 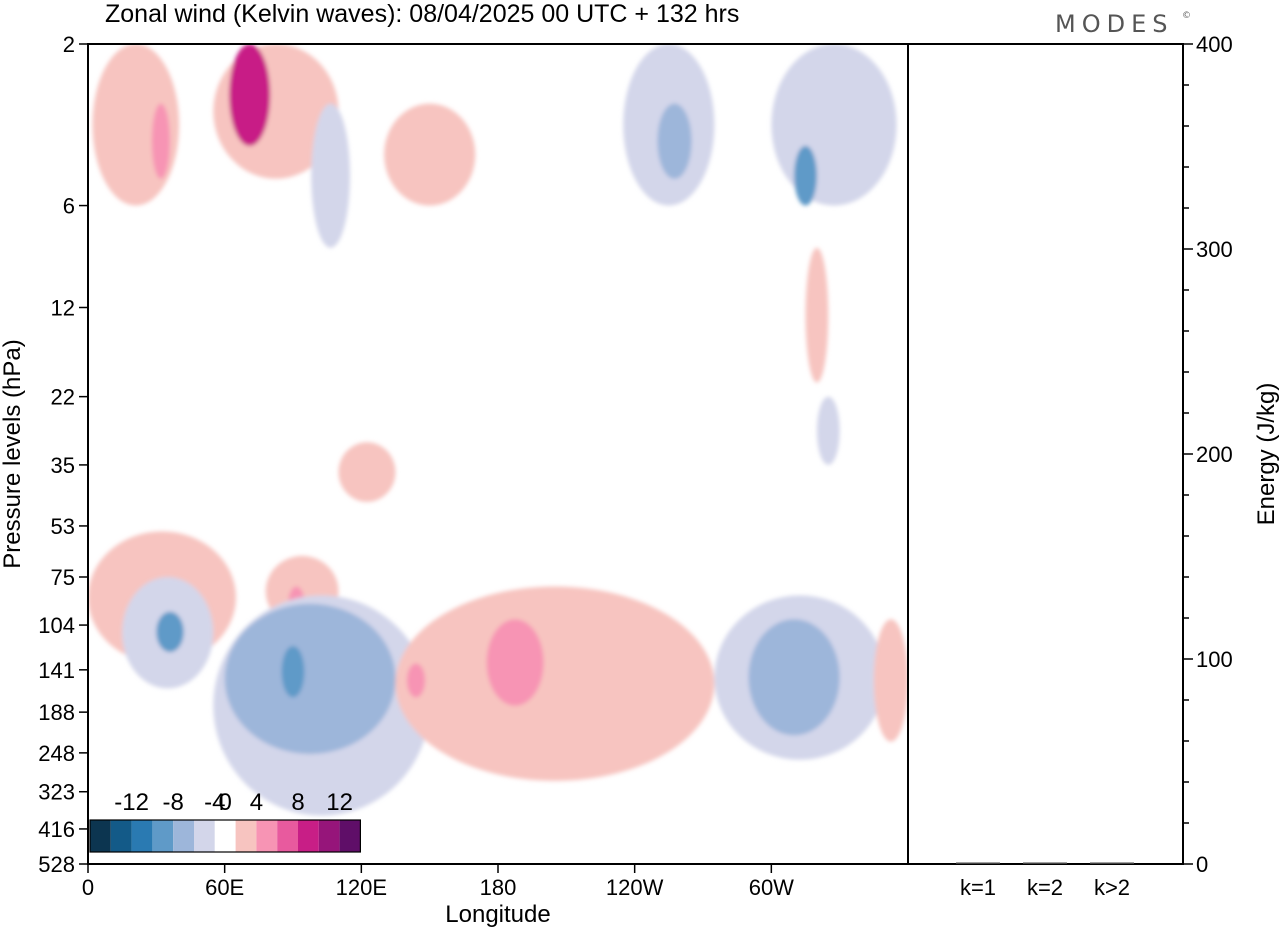 I want to click on x-tick-label: 0, so click(x=88, y=887).